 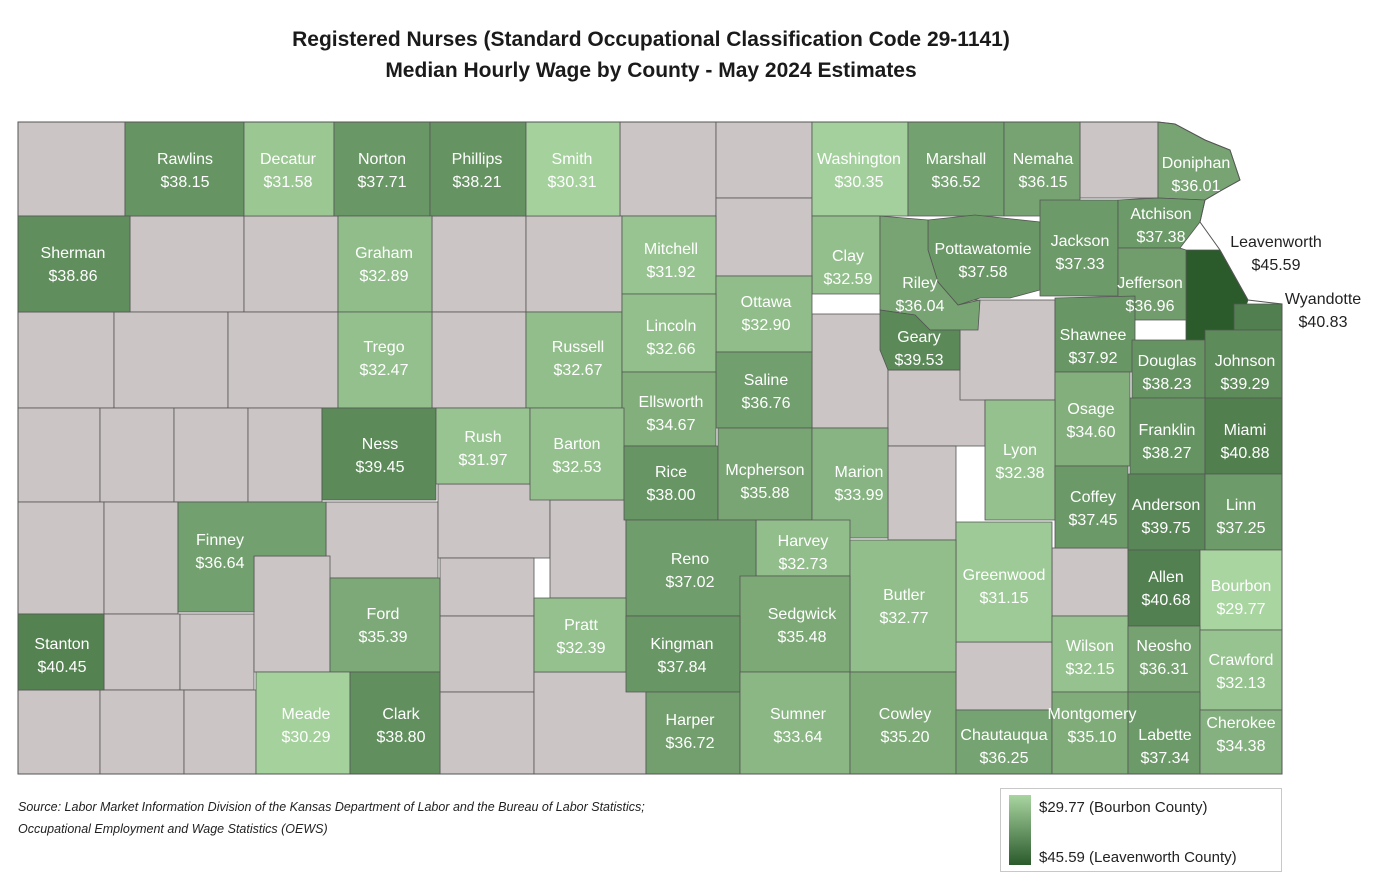 I want to click on county-name-geary: Geary, so click(x=919, y=337).